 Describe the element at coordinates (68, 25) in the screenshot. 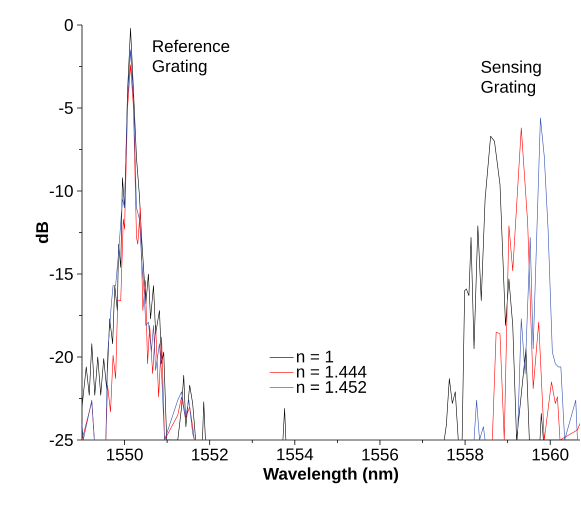

I see `y-tick-label: 0` at that location.